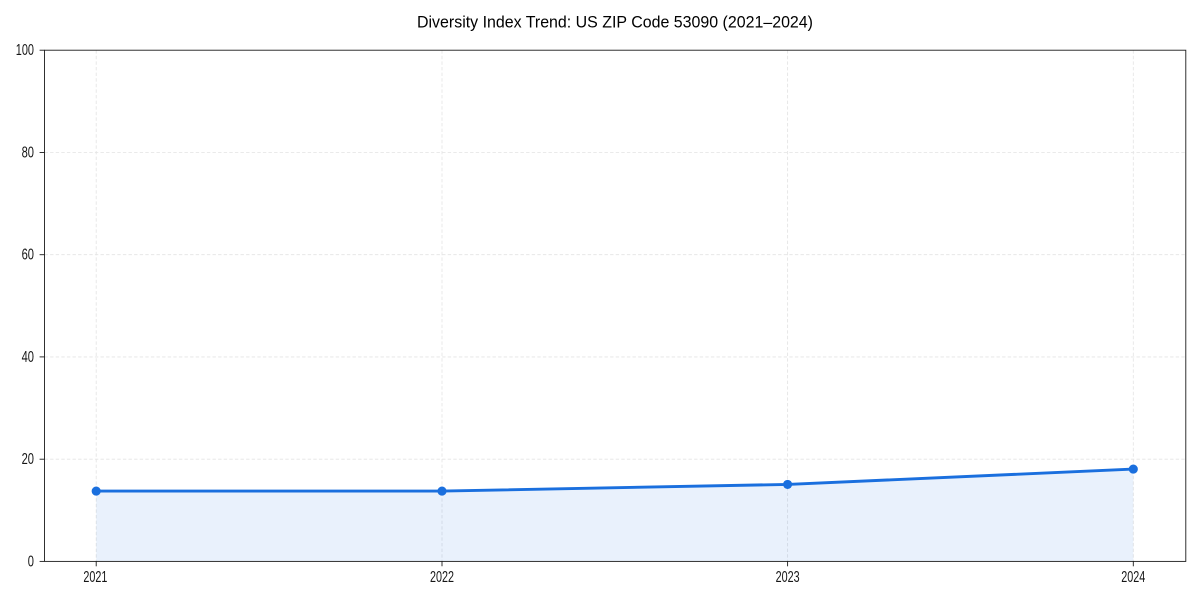  What do you see at coordinates (28, 255) in the screenshot?
I see `svg-text: 60` at bounding box center [28, 255].